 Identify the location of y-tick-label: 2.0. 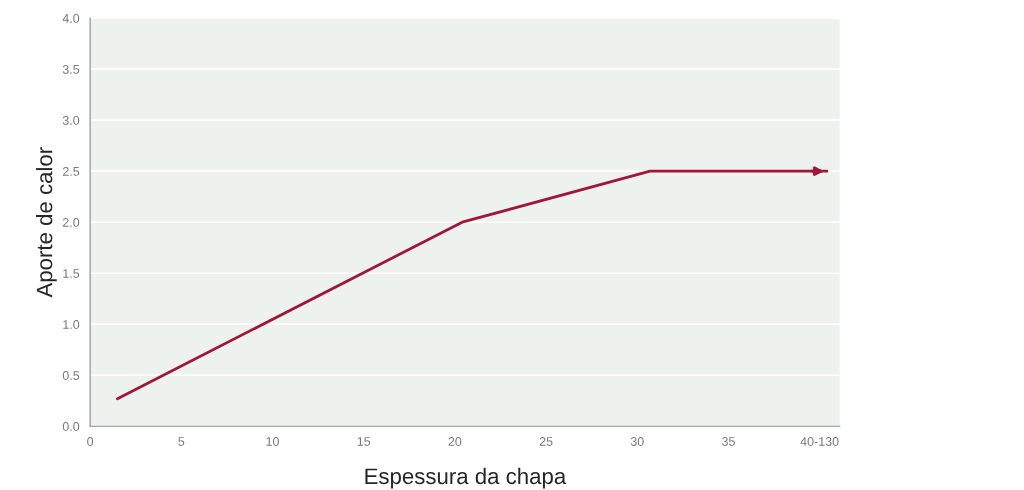
(71, 222).